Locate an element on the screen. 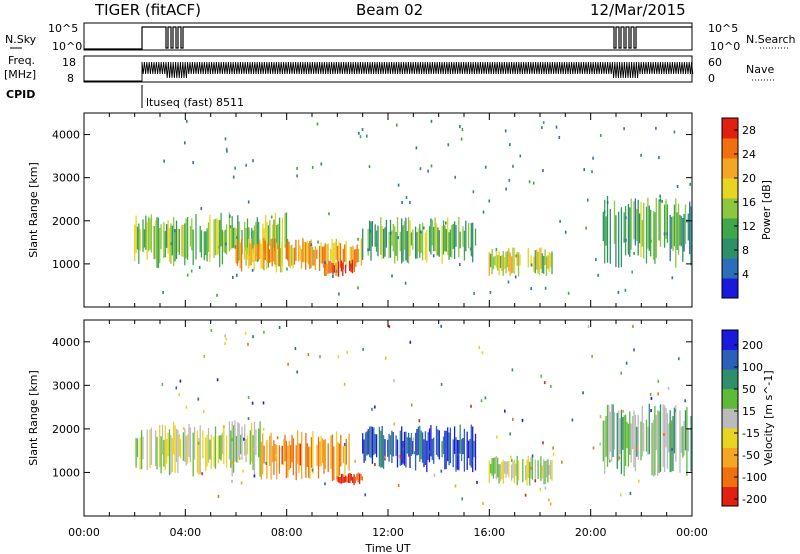  nsky-tick-low: 10^0 is located at coordinates (67, 46).